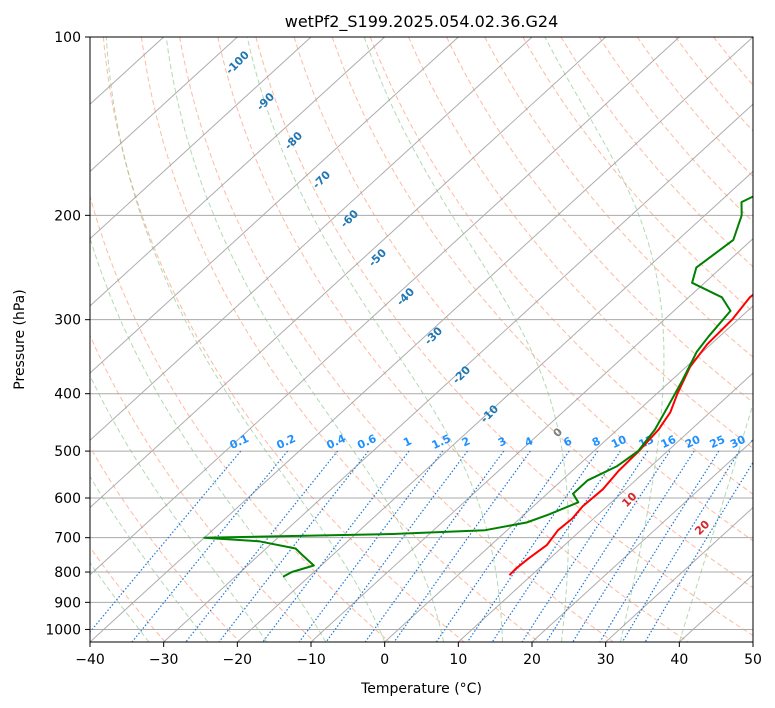  Describe the element at coordinates (90, 660) in the screenshot. I see `x-tick-label: −40` at that location.